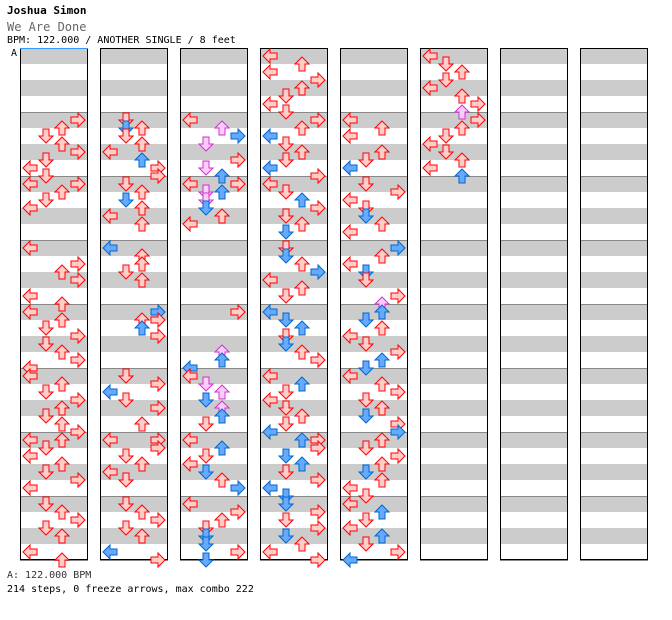 Image resolution: width=672 pixels, height=620 pixels. Describe the element at coordinates (49, 575) in the screenshot. I see `bpm-summary: A: 122.000 BPM` at that location.